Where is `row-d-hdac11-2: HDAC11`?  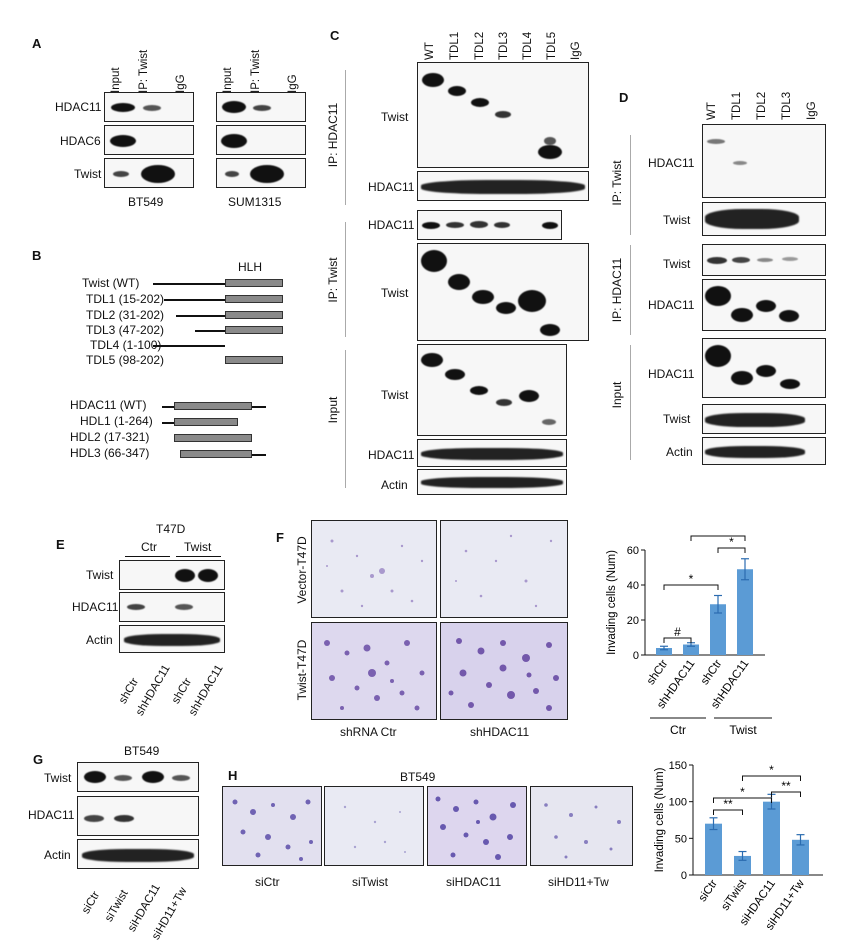 row-d-hdac11-2: HDAC11 is located at coordinates (671, 305).